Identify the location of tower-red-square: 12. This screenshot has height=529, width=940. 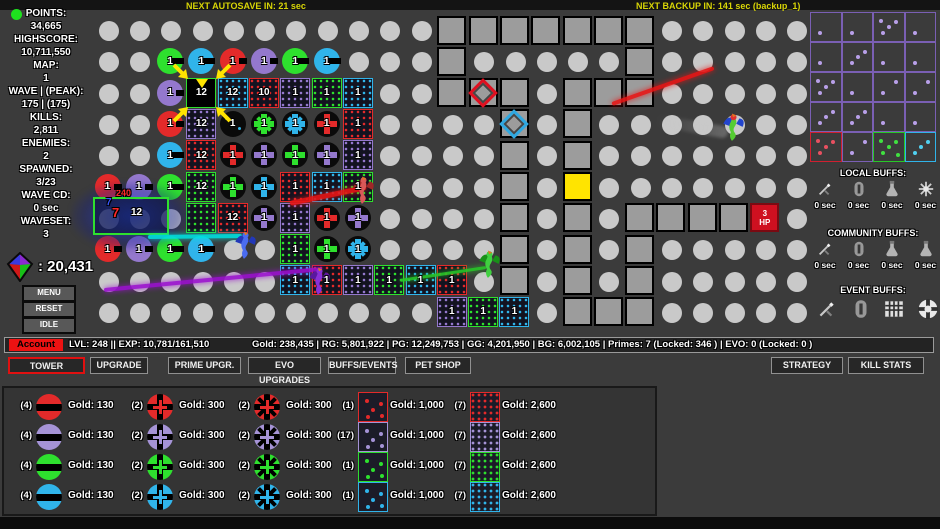
(232, 217).